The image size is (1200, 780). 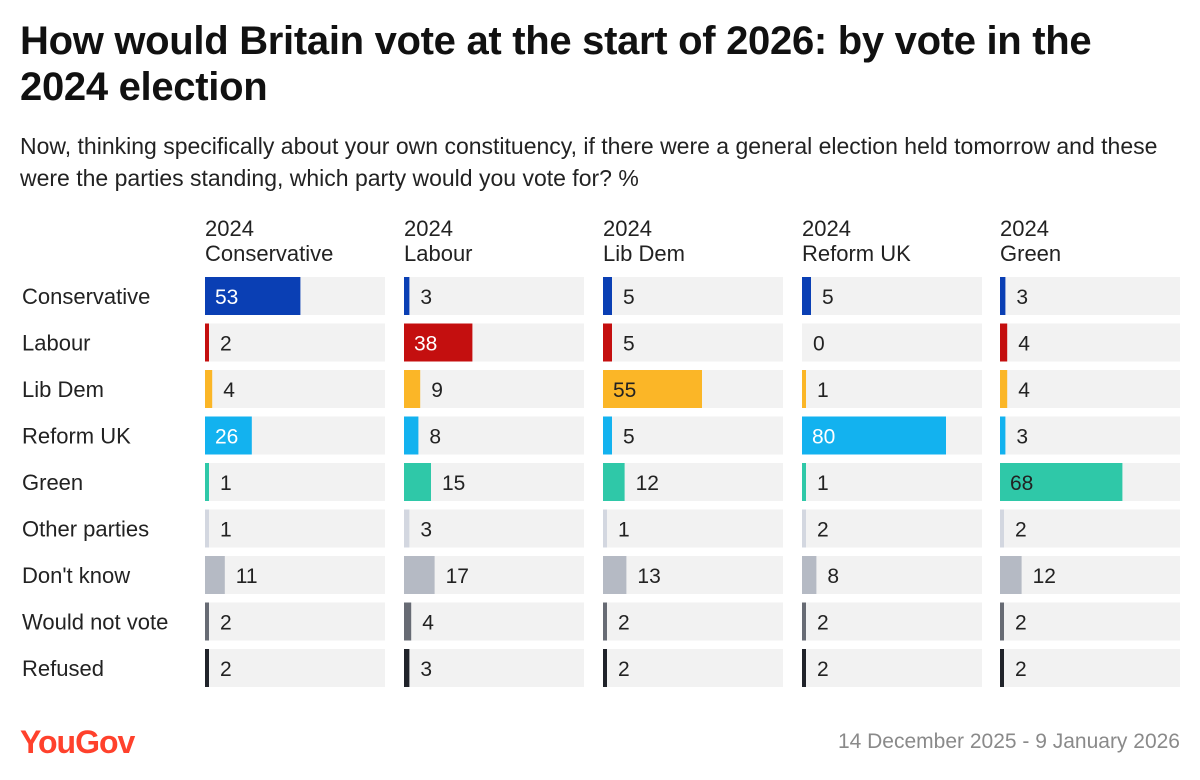 I want to click on row-label-conservative: Conservative, so click(x=86, y=296).